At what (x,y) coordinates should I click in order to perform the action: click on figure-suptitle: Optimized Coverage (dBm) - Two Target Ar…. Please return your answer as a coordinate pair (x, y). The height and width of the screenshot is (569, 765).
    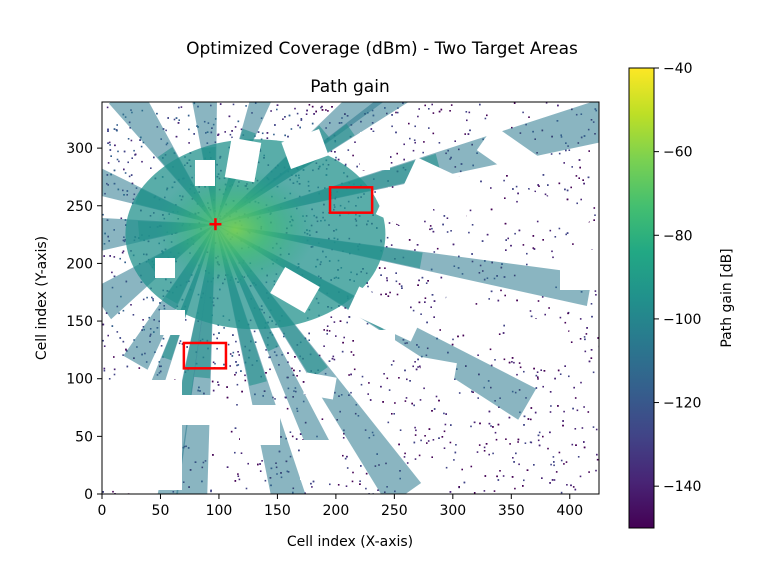
    Looking at the image, I should click on (382, 49).